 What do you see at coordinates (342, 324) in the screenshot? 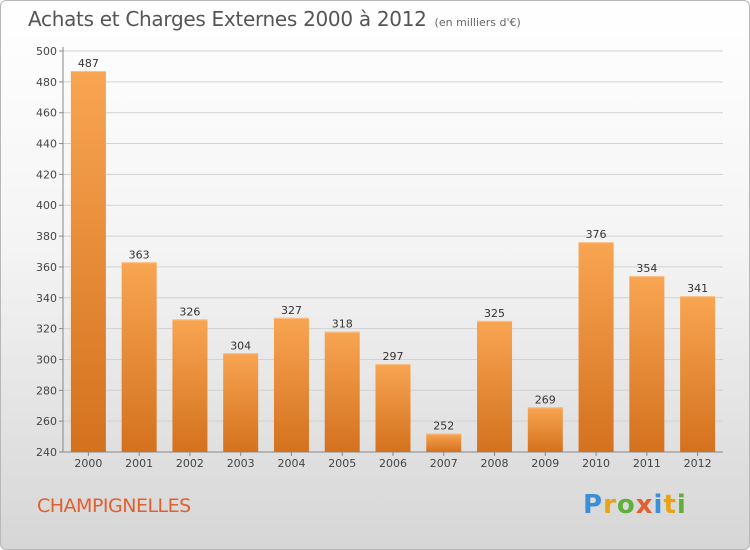
I see `bar-value-label: 318` at bounding box center [342, 324].